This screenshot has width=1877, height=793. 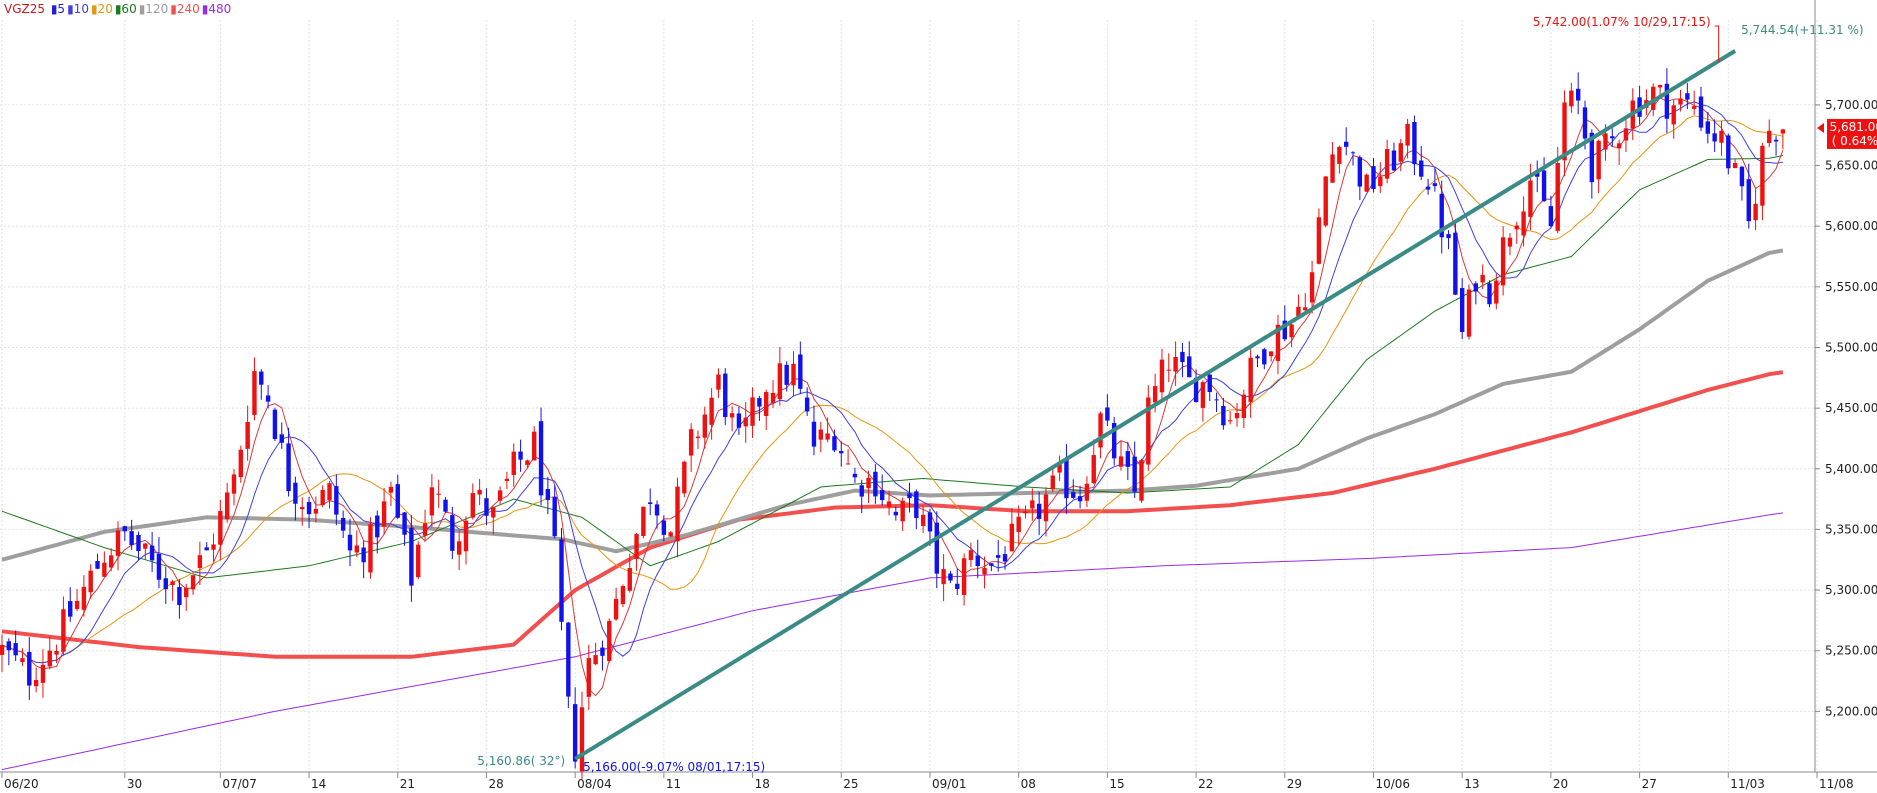 What do you see at coordinates (673, 784) in the screenshot?
I see `x-tick-label: 11` at bounding box center [673, 784].